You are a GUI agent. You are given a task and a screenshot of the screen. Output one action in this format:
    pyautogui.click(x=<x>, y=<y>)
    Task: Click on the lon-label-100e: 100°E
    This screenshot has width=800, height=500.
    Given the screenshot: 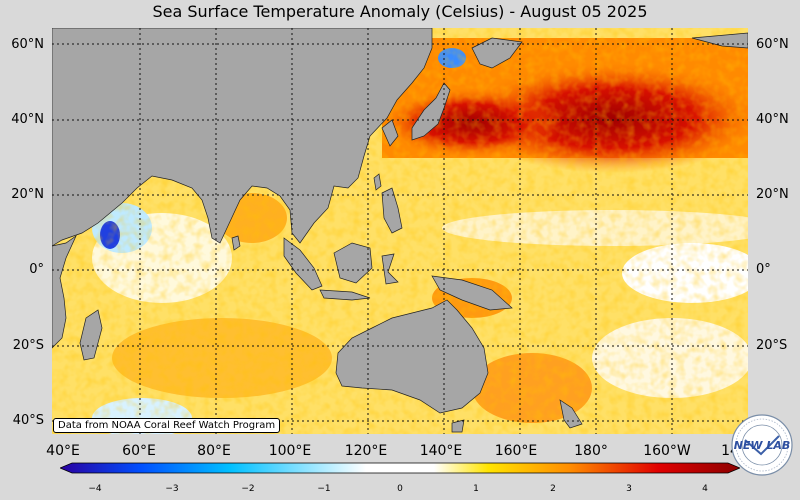 What is the action you would take?
    pyautogui.click(x=290, y=451)
    